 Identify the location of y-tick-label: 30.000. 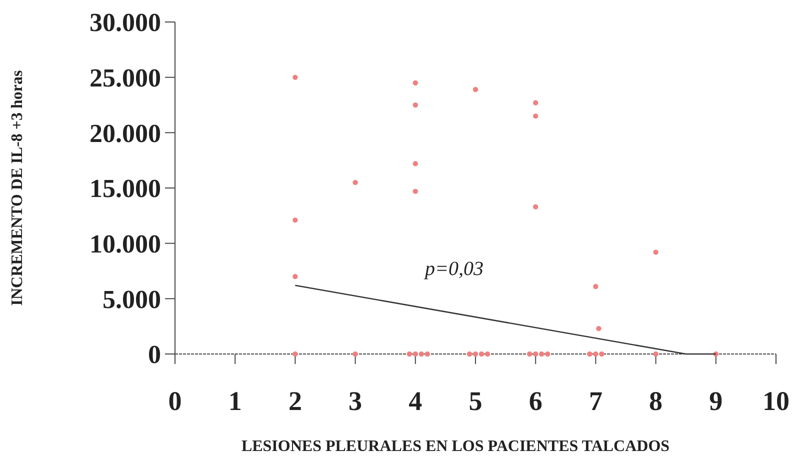
(125, 23).